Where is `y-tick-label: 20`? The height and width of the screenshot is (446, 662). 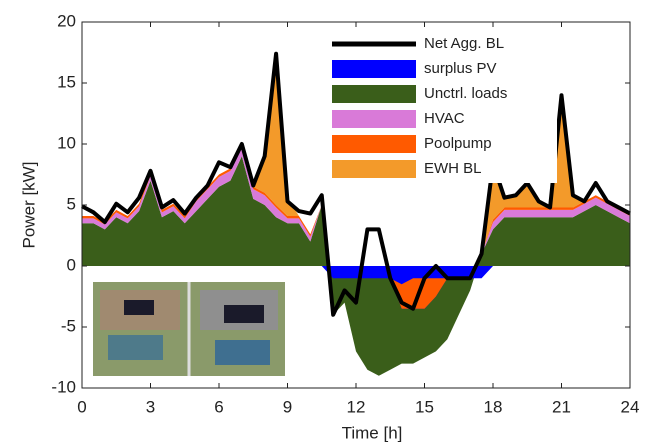 y-tick-label: 20 is located at coordinates (66, 20).